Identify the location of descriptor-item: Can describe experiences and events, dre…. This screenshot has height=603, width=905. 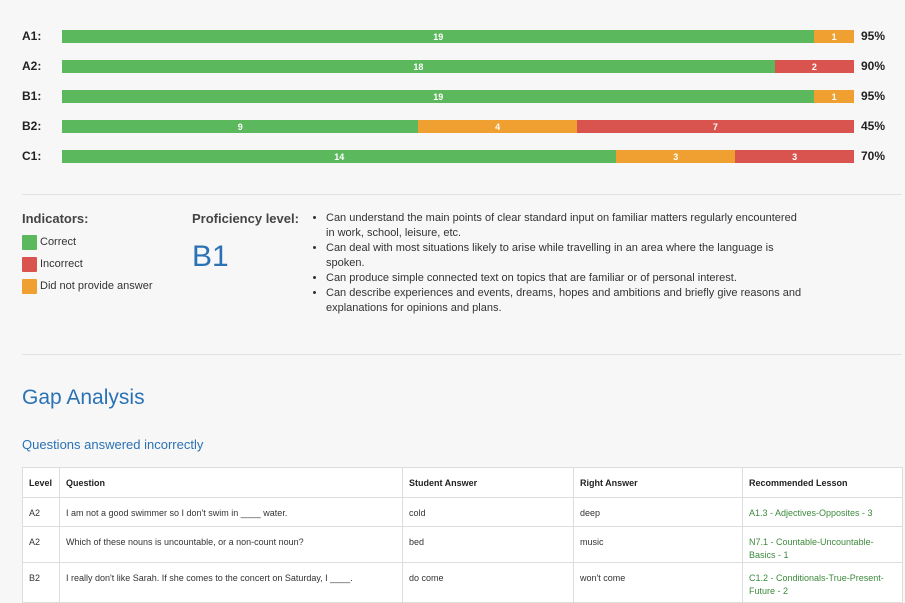
(566, 301).